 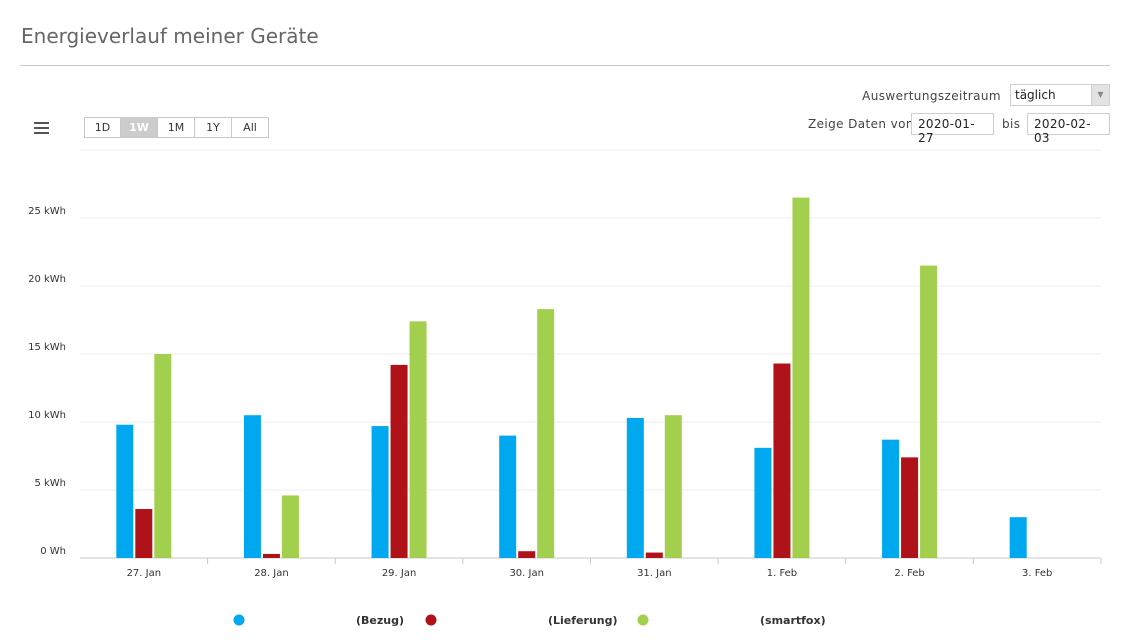 I want to click on y-tick-label: 25 kWh, so click(x=47, y=211).